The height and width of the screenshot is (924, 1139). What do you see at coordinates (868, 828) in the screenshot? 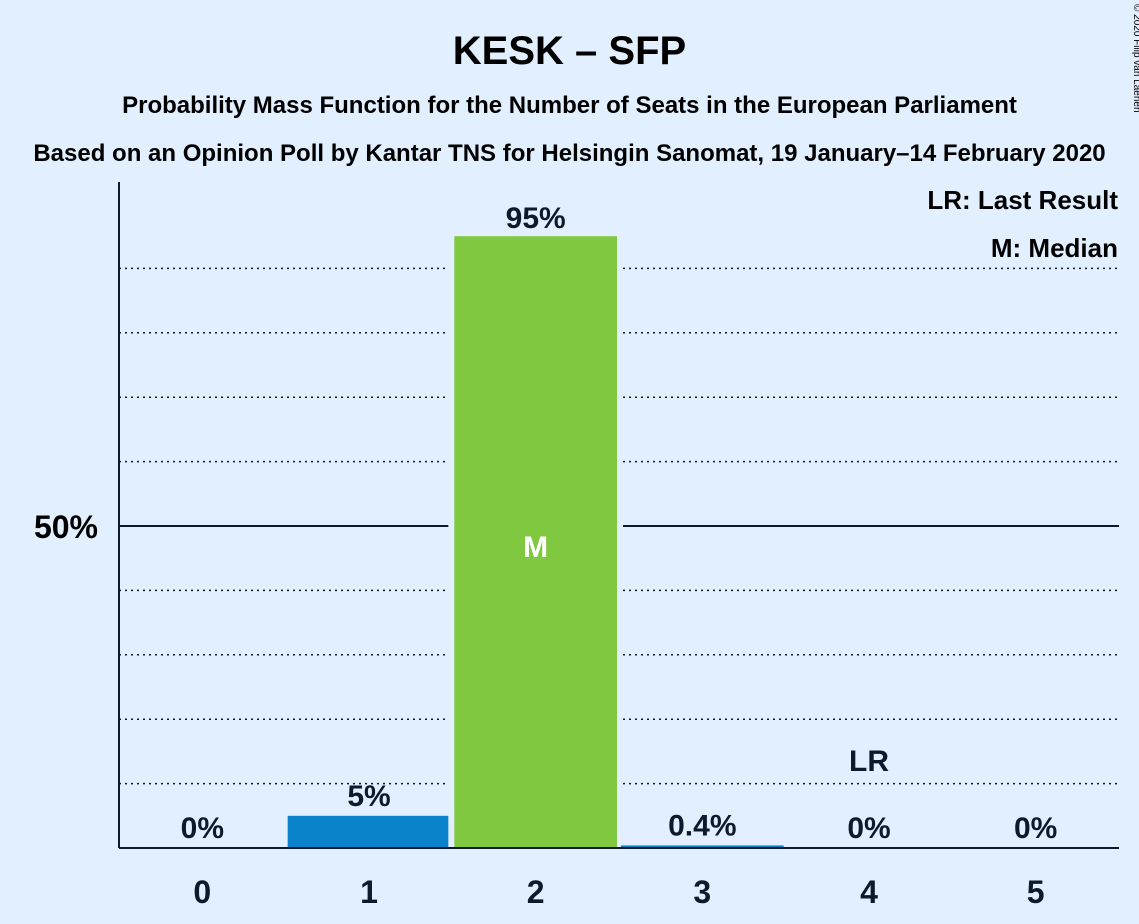
I see `value-label-4: 0%` at bounding box center [868, 828].